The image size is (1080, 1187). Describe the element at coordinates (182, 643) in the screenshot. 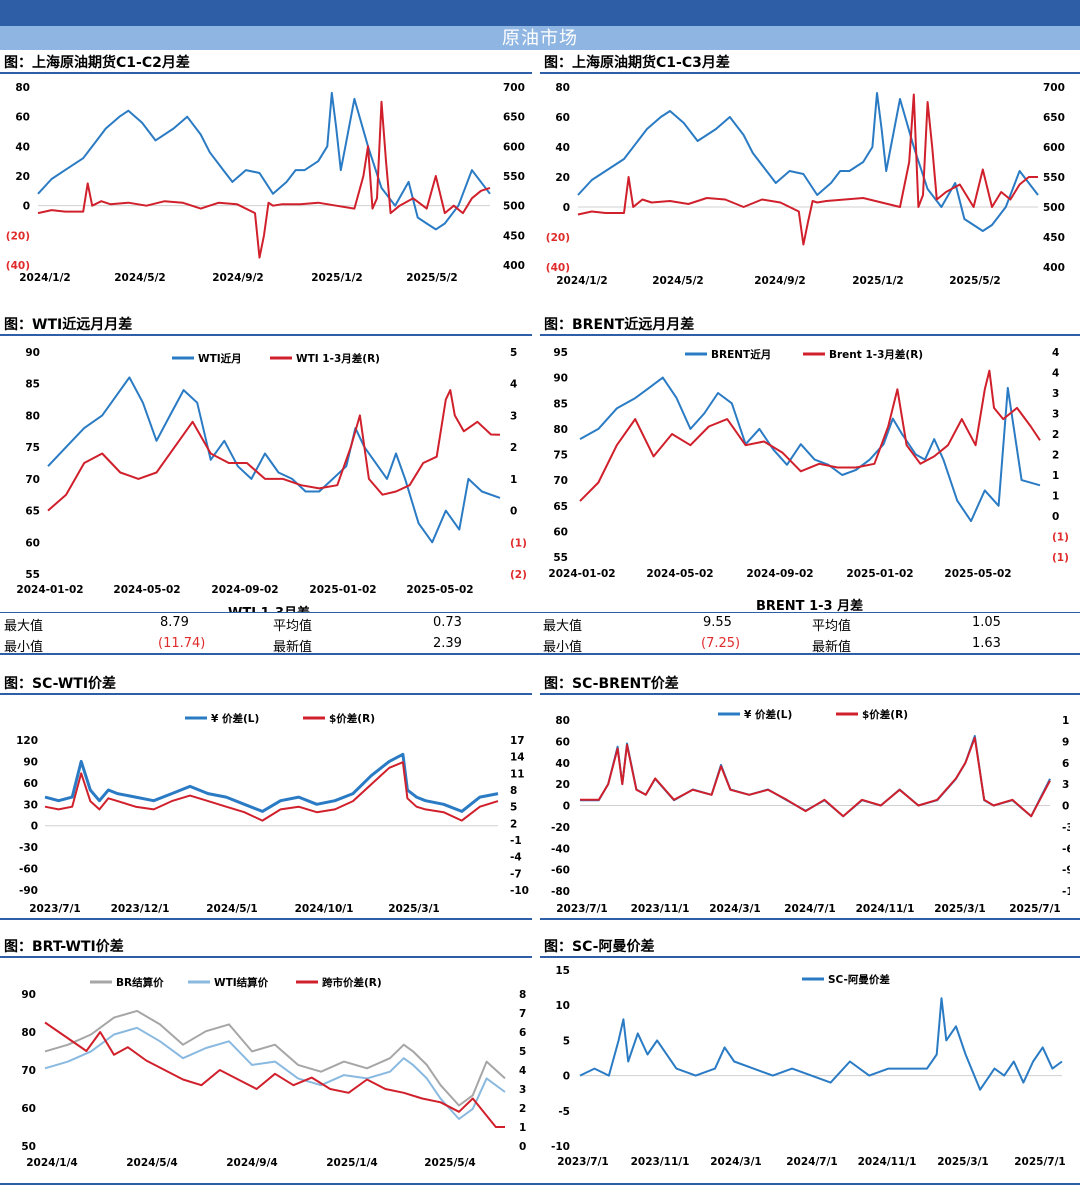

I see `stat-min: (11.74)` at that location.